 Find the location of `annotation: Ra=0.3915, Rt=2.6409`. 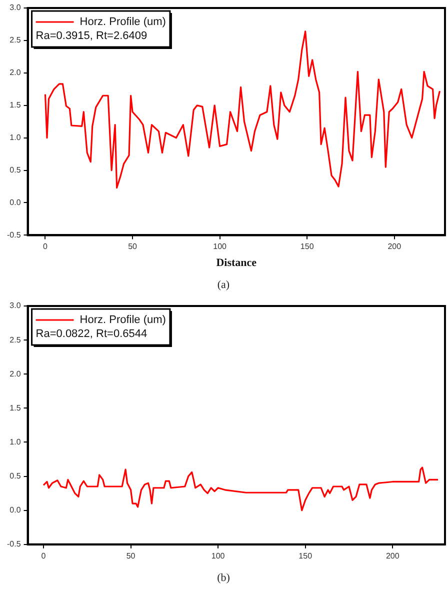

annotation: Ra=0.3915, Rt=2.6409 is located at coordinates (92, 36).